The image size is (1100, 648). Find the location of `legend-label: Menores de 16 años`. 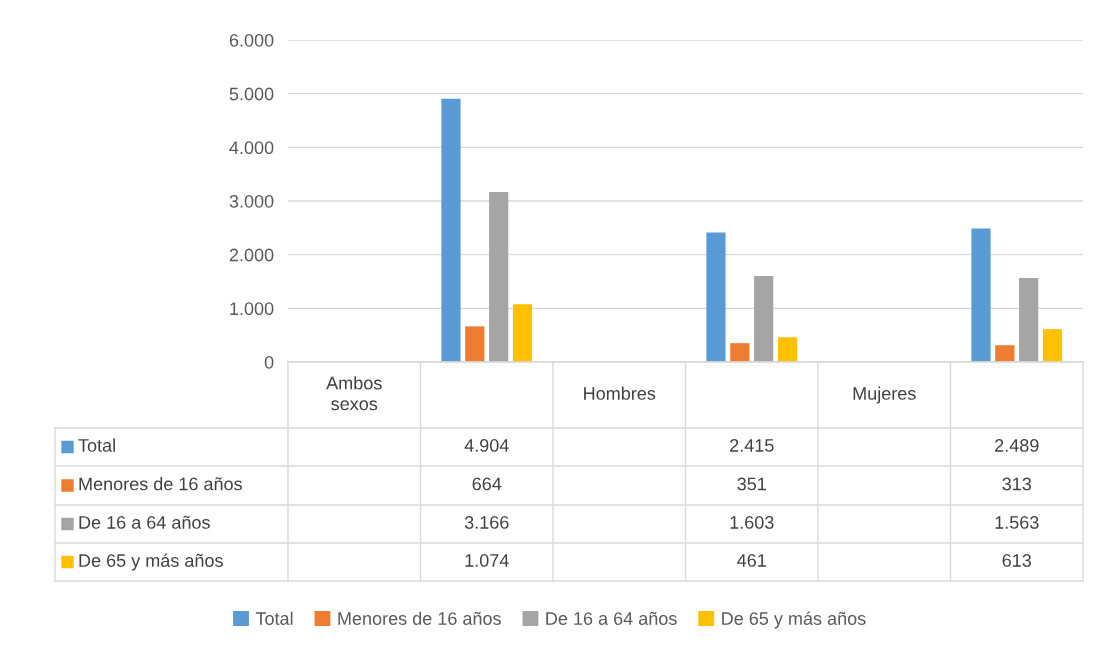

legend-label: Menores de 16 años is located at coordinates (419, 618).